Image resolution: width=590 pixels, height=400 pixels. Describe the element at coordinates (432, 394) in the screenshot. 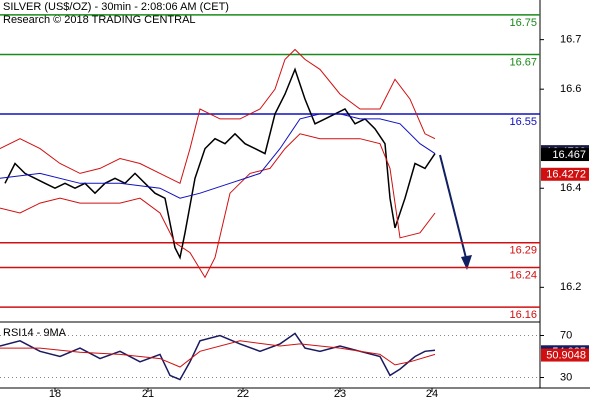

I see `x-tick-label: 24` at that location.